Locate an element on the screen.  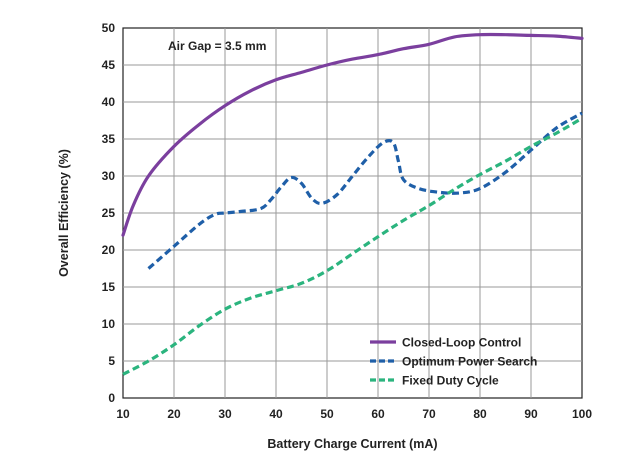
y-tick-label: 20 is located at coordinates (109, 250).